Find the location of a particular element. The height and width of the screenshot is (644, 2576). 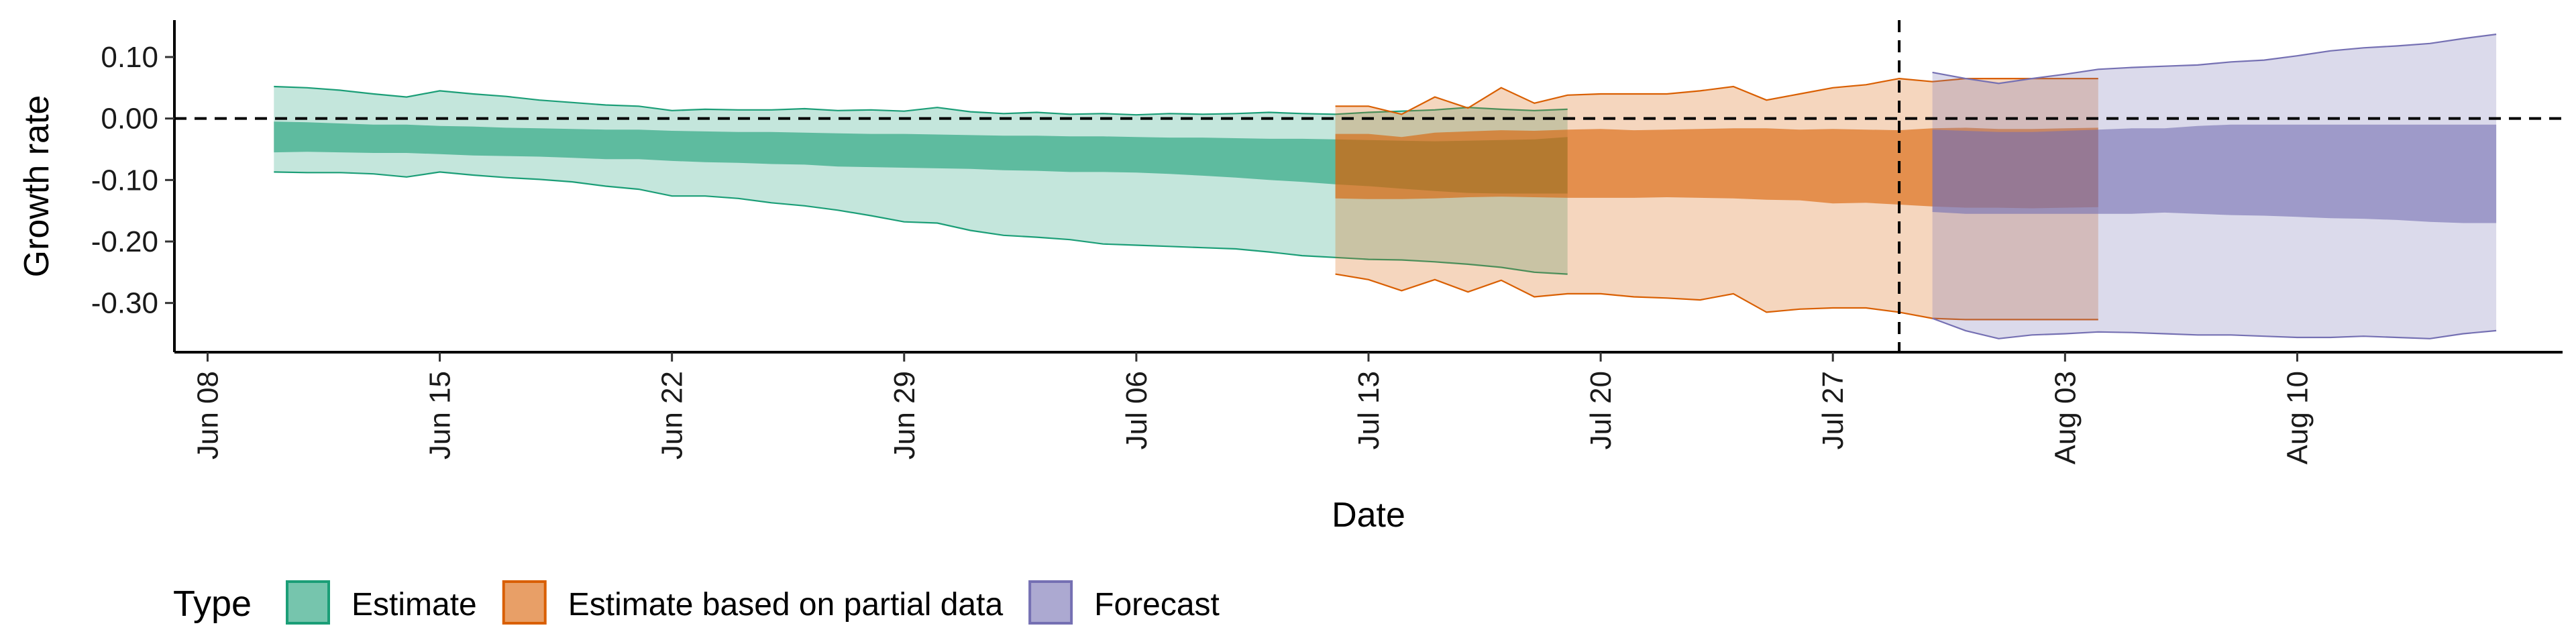

x-tick-label: Jun 15 is located at coordinates (440, 415).